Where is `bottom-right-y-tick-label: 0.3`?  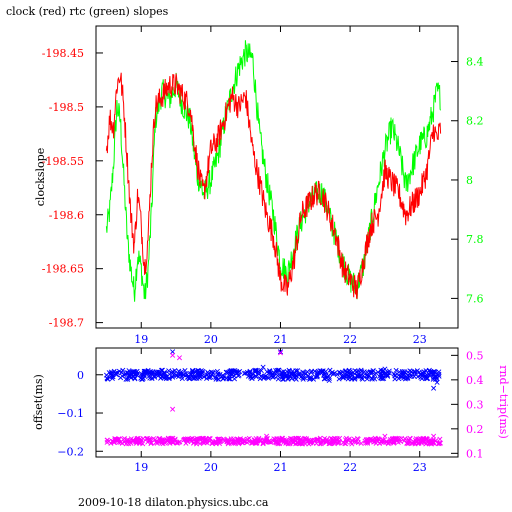
bottom-right-y-tick-label: 0.3 is located at coordinates (475, 404).